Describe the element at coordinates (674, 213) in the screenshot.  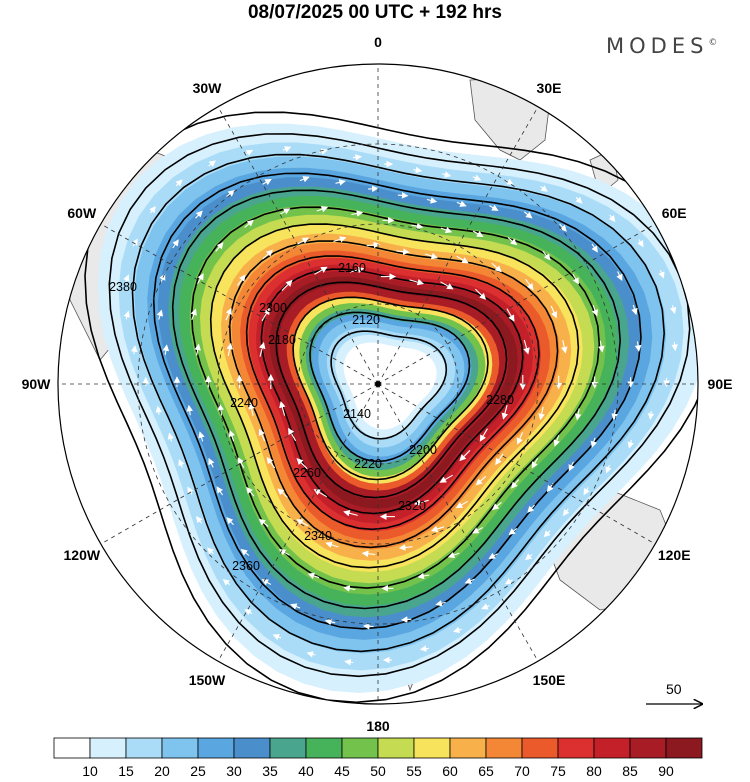
I see `longitude-label: 60E` at that location.